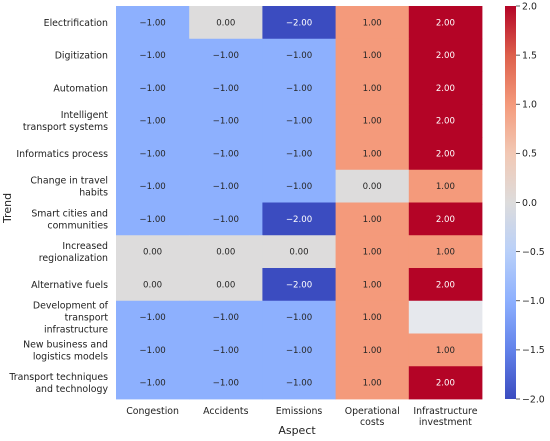 The image size is (550, 441). What do you see at coordinates (71, 318) in the screenshot?
I see `row-tick-label: Development of transport infrastructure` at bounding box center [71, 318].